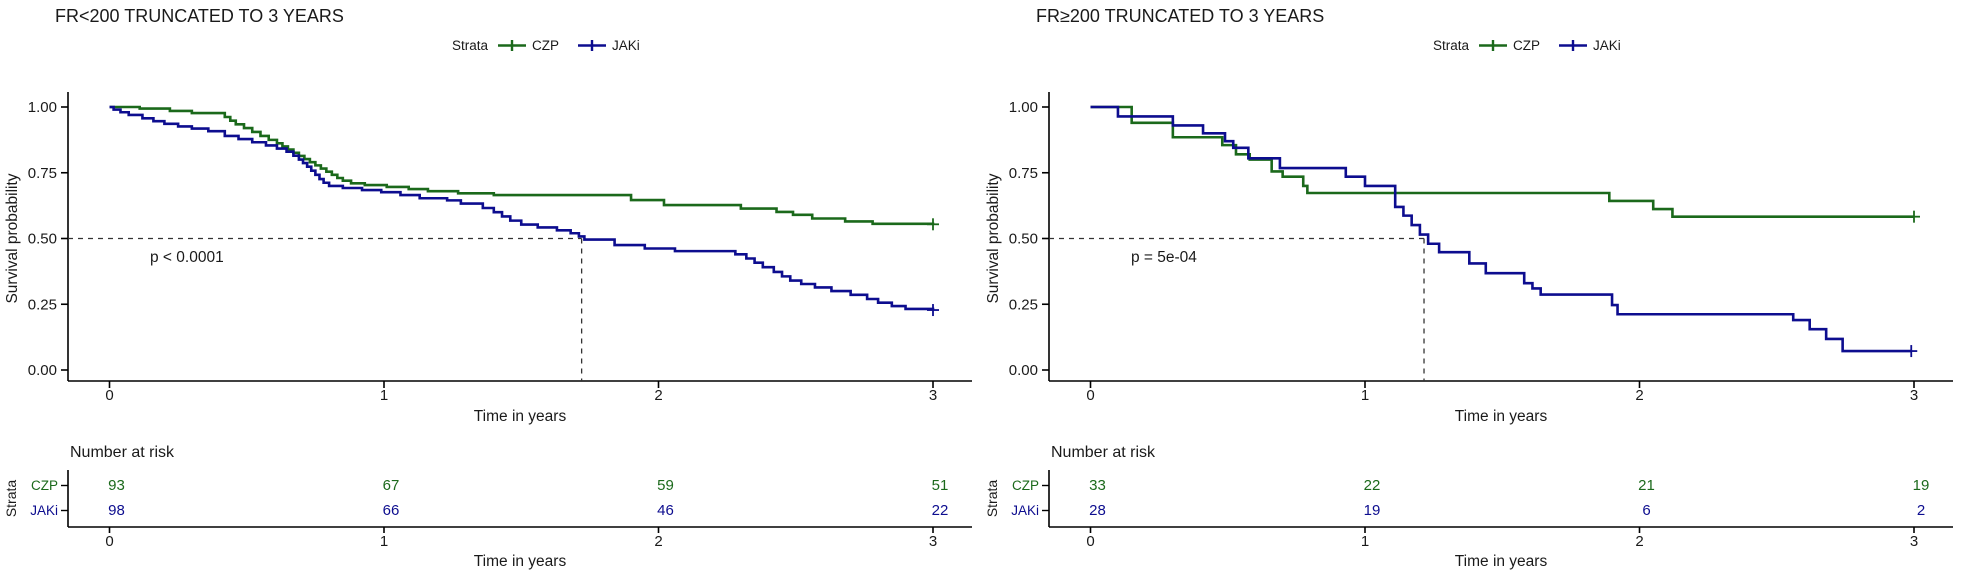 This screenshot has width=1962, height=580. Describe the element at coordinates (1097, 485) in the screenshot. I see `risk-count-czp-t0: 33` at that location.